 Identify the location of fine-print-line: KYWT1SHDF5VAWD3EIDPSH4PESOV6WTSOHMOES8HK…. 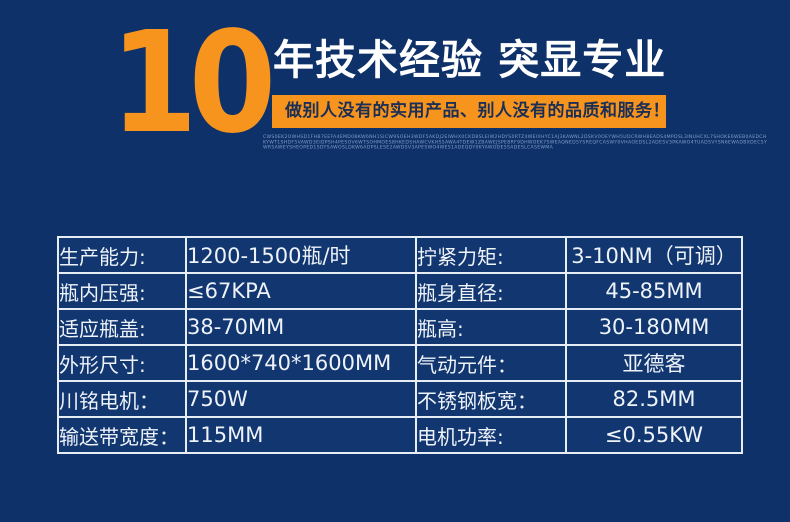
(515, 142).